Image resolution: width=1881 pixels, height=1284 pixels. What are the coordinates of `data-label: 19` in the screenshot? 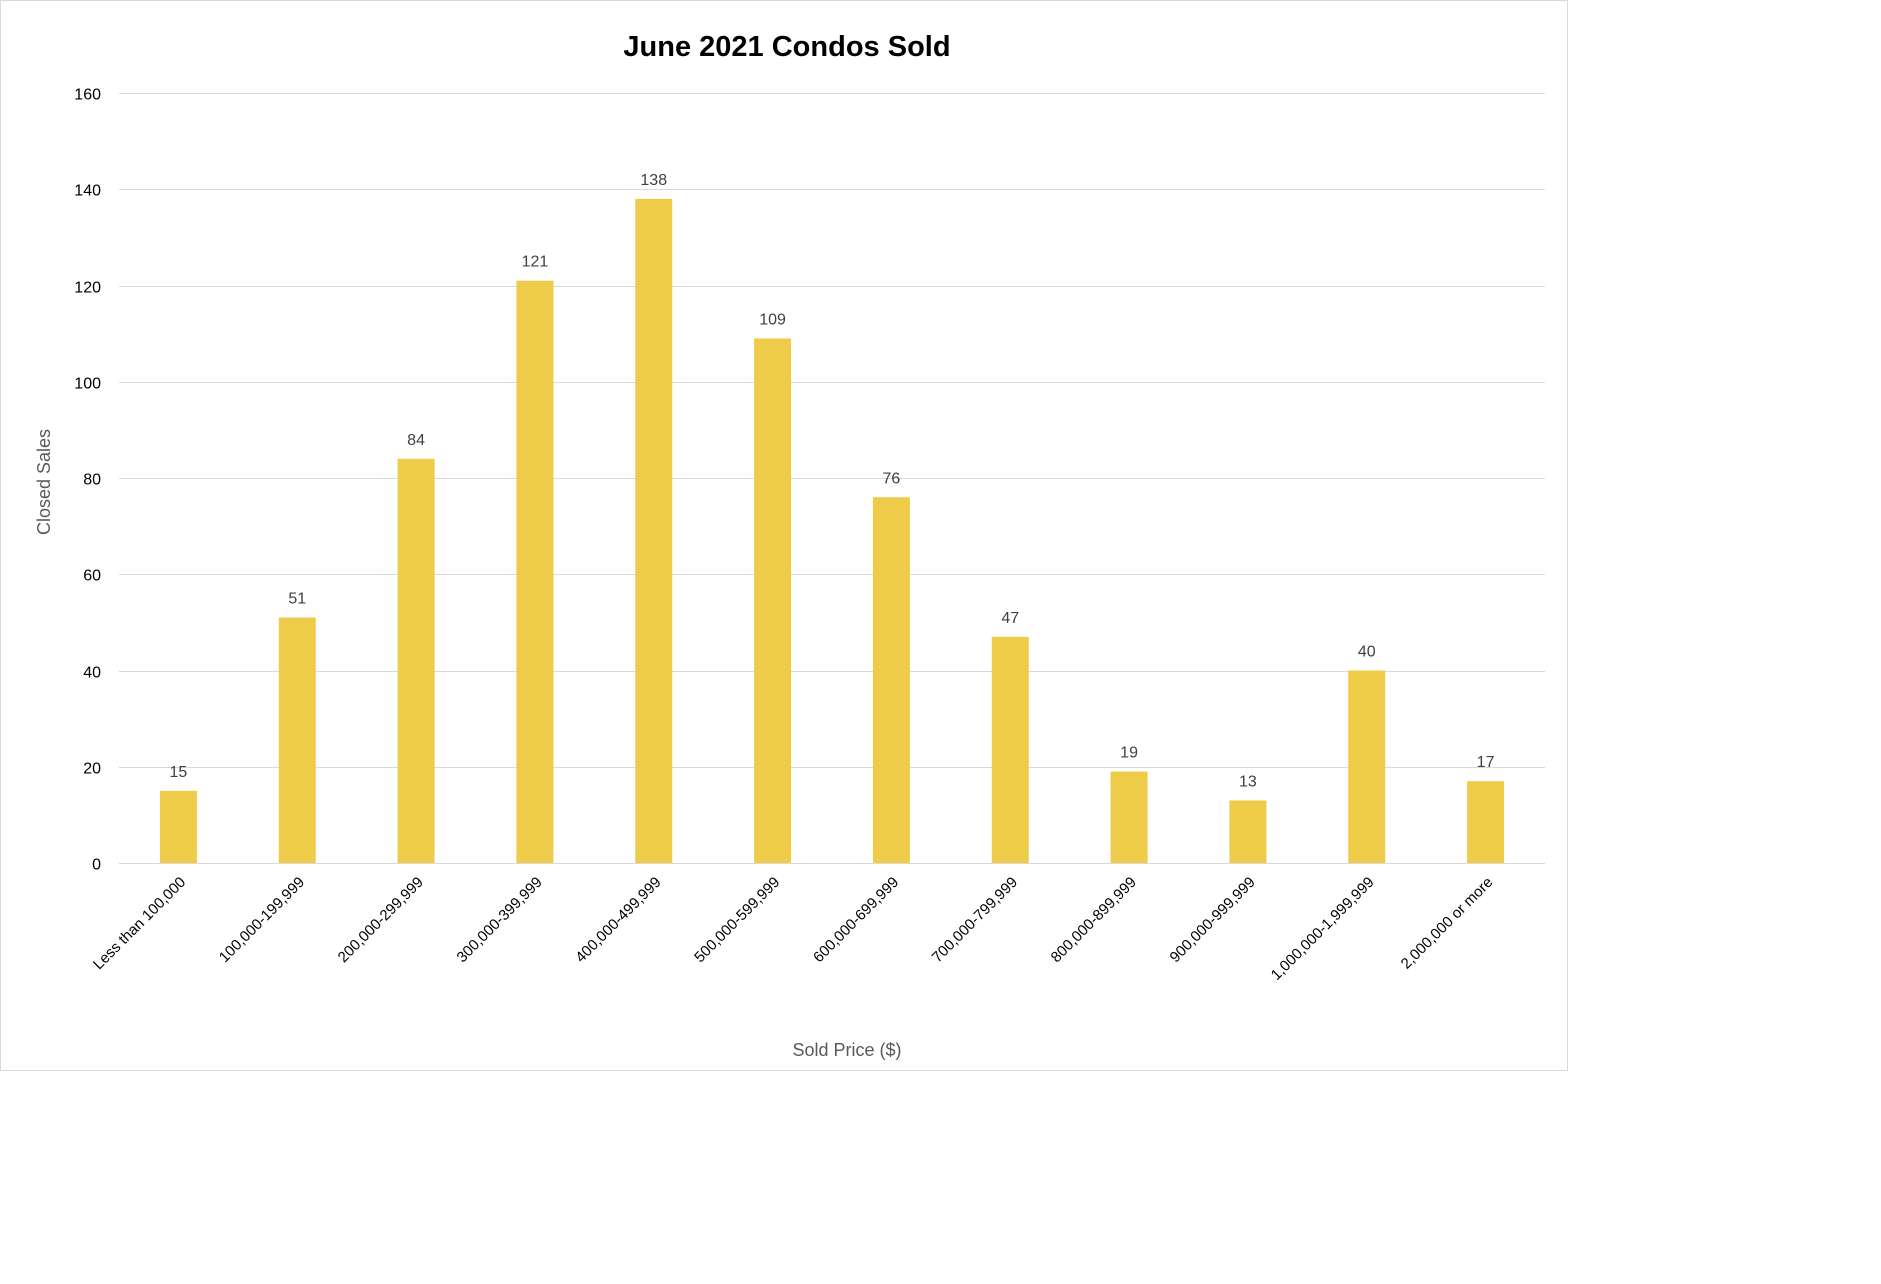 It's located at (1129, 753).